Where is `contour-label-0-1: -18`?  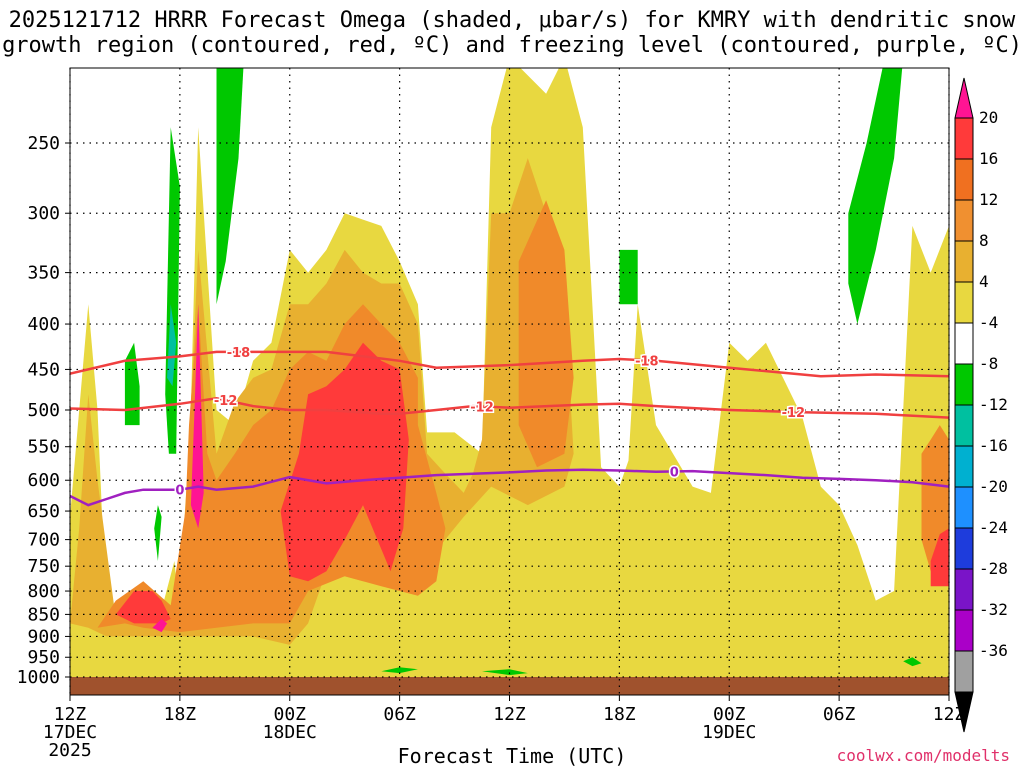 contour-label-0-1: -18 is located at coordinates (647, 361).